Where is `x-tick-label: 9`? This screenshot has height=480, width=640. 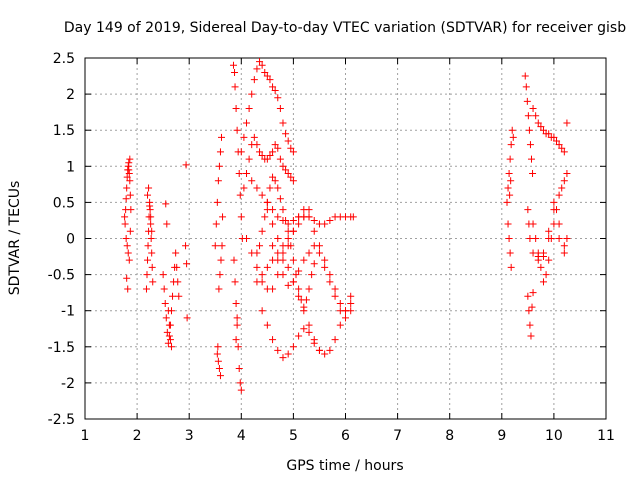 x-tick-label: 9 is located at coordinates (501, 436).